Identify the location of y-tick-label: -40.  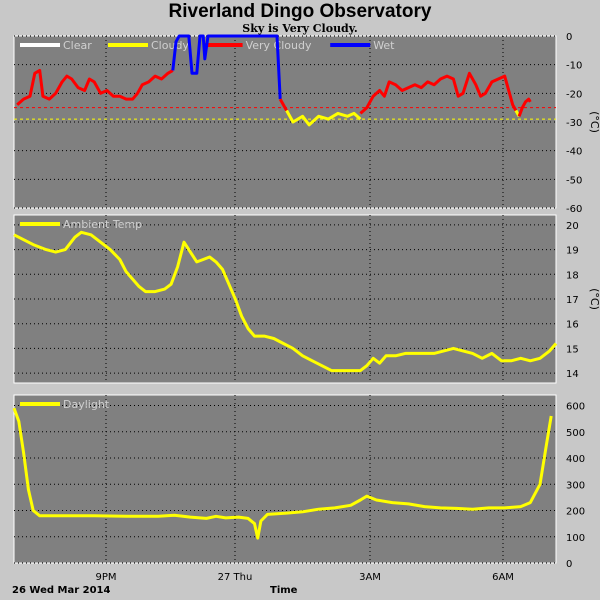
(574, 152).